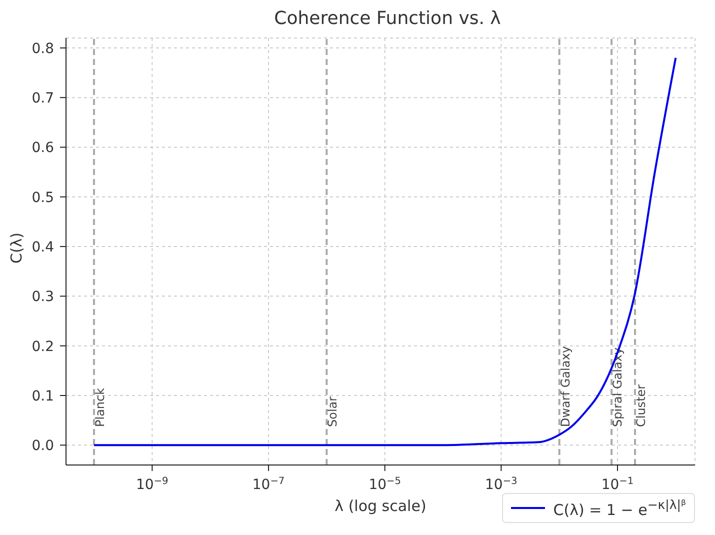  I want to click on y-tick-label: 0.2, so click(43, 346).